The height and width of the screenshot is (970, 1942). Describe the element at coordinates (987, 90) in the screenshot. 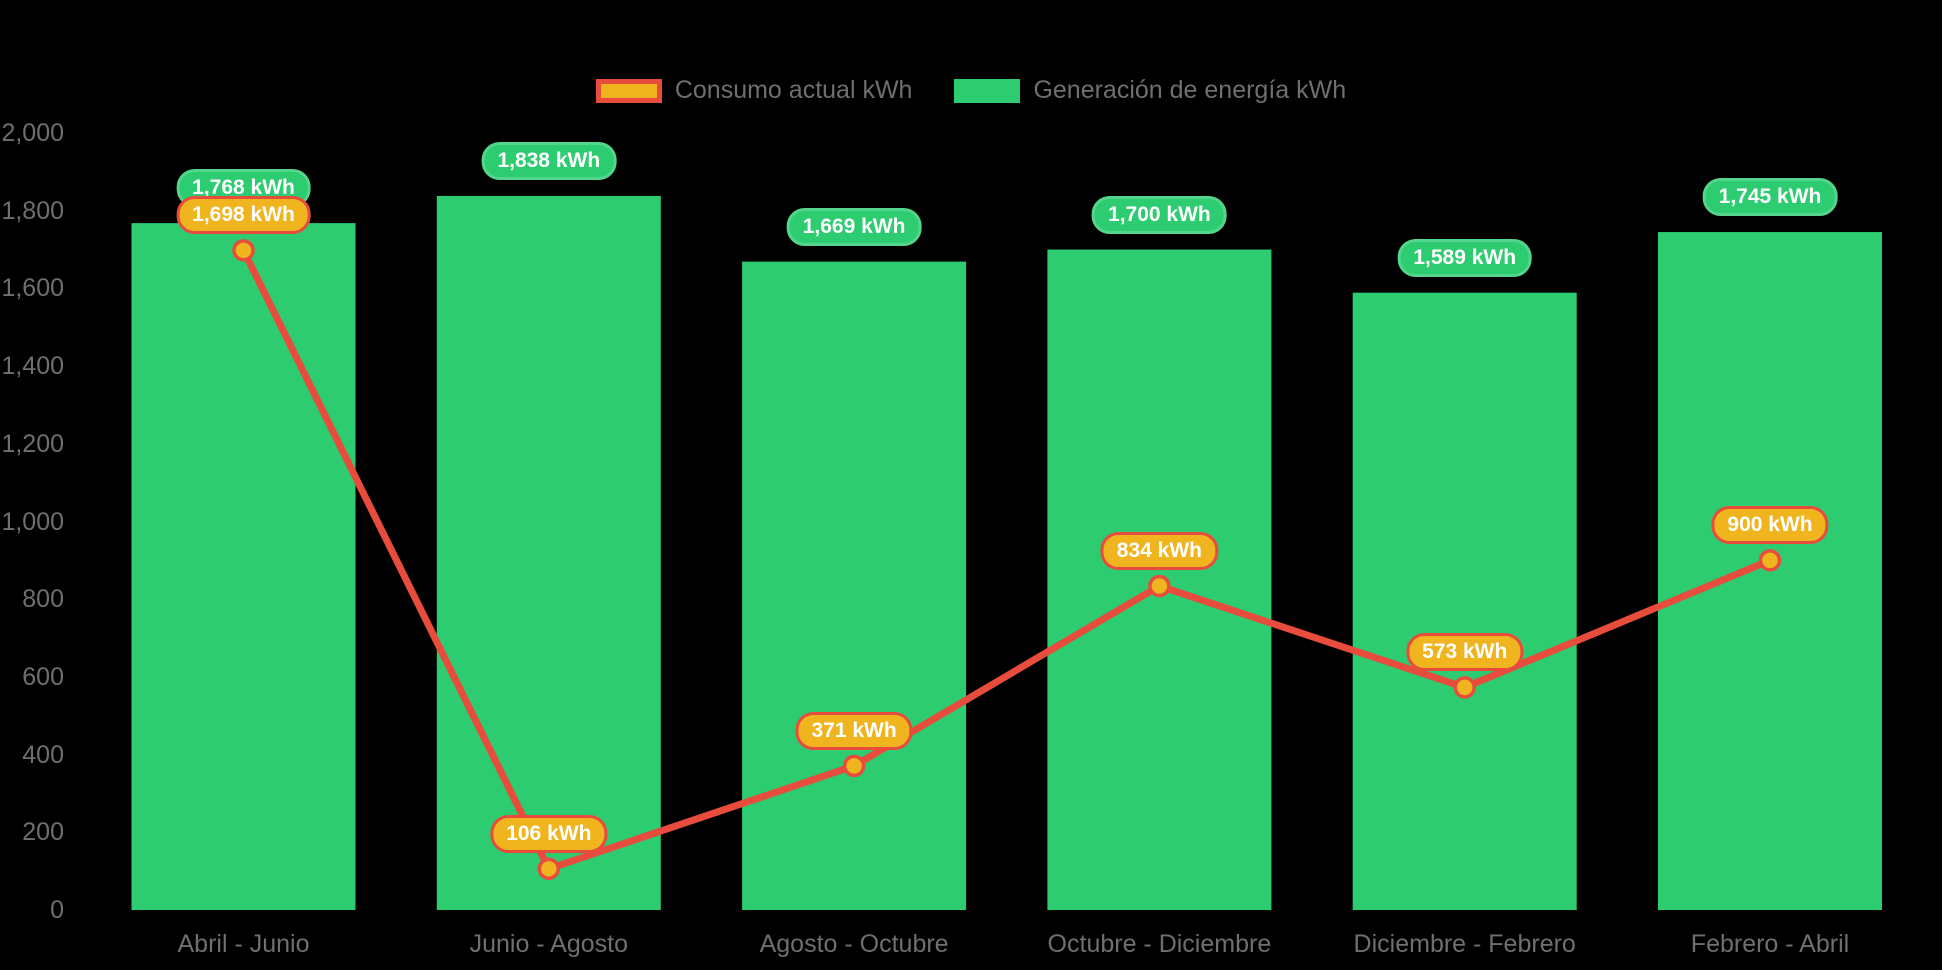

I see `generacion-swatch-icon` at that location.